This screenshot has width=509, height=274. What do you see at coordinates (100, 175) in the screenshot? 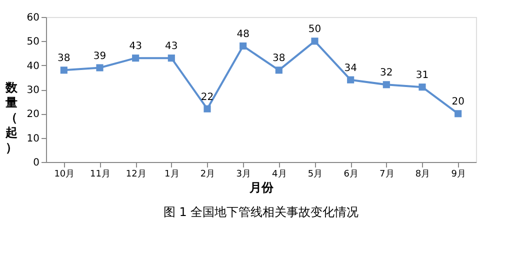
I see `x-tick-label: 11月` at bounding box center [100, 175].